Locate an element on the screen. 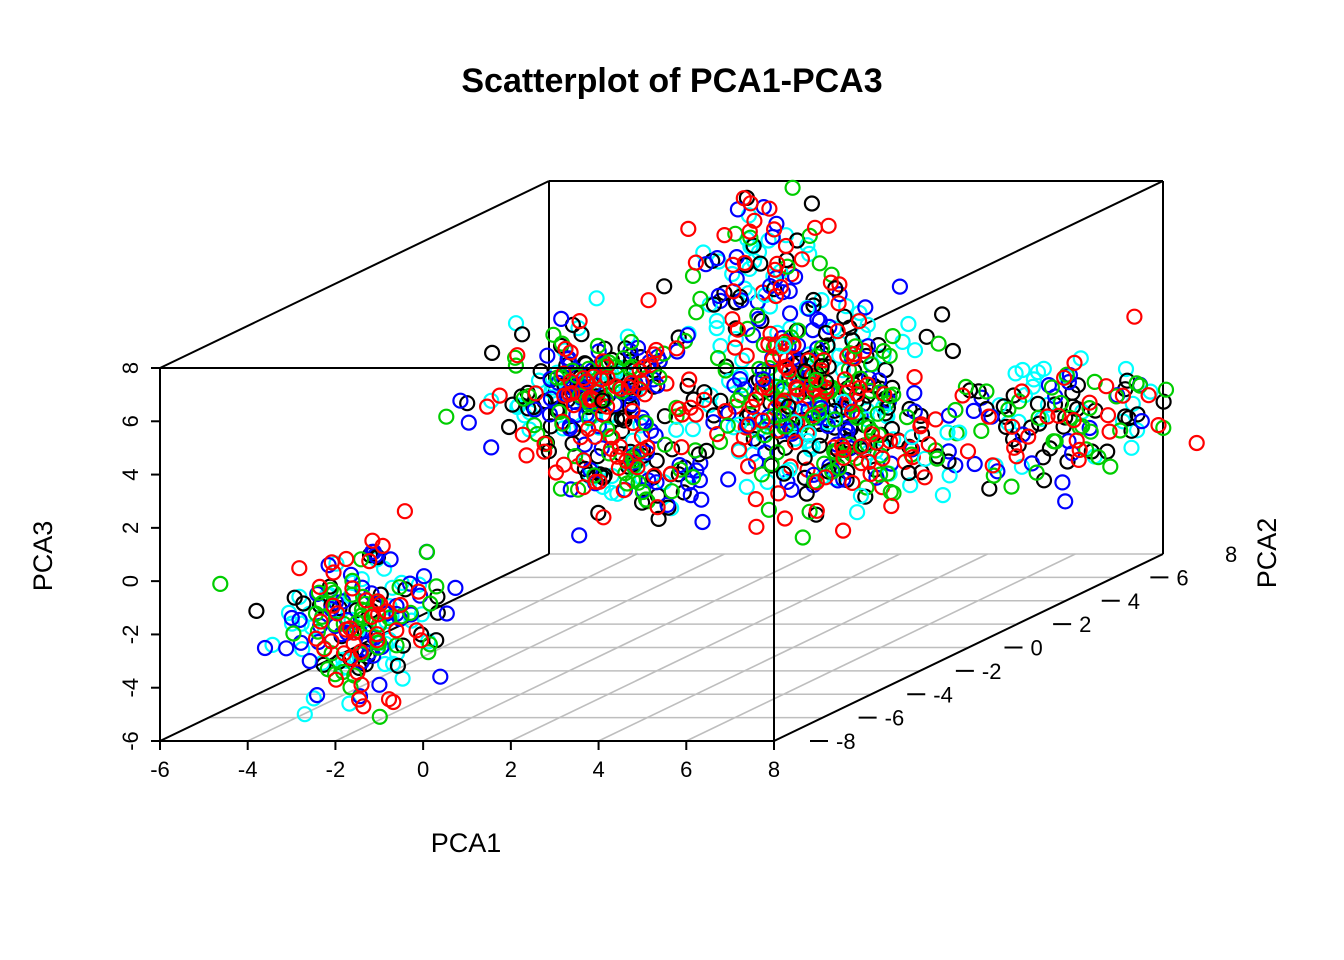 The width and height of the screenshot is (1344, 960). chart-title: Scatterplot of PCA1-PCA3 is located at coordinates (671, 81).